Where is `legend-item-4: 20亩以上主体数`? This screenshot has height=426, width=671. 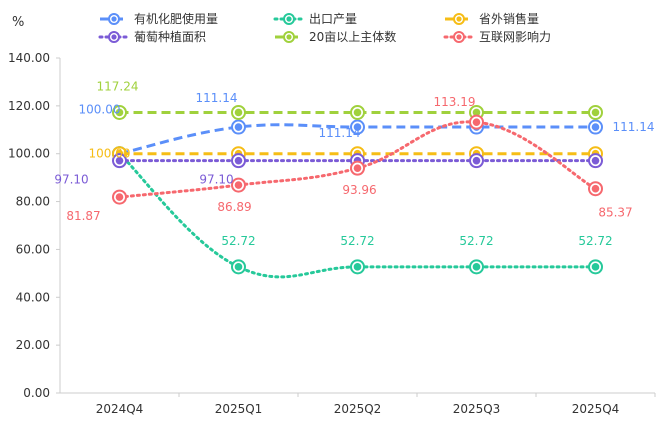
legend-item-4: 20亩以上主体数 is located at coordinates (335, 36).